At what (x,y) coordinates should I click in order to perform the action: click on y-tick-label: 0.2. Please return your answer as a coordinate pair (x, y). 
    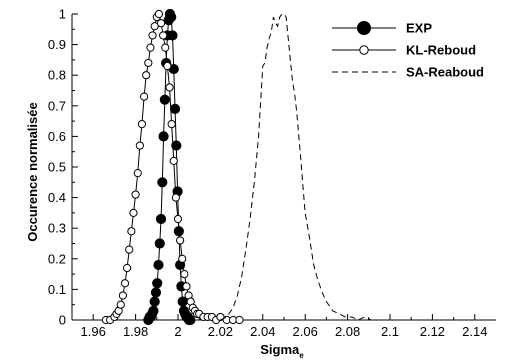
    Looking at the image, I should click on (57, 258).